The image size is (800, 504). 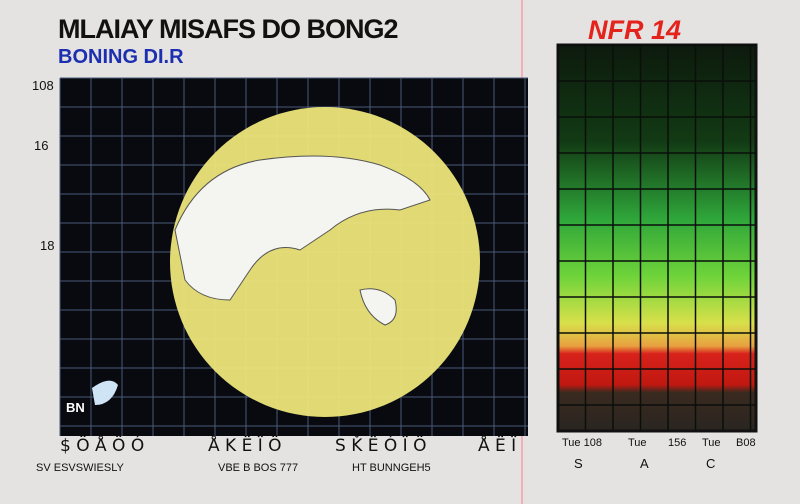 I want to click on subtitle: BONING DI.R, so click(x=121, y=57).